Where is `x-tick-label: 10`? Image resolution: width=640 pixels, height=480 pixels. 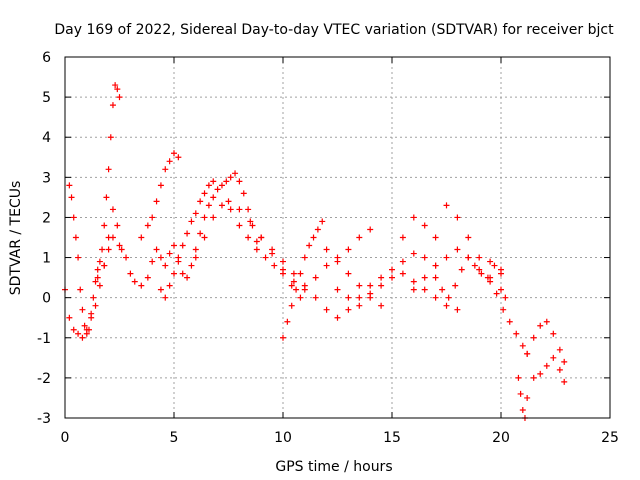
x-tick-label: 10 is located at coordinates (283, 438).